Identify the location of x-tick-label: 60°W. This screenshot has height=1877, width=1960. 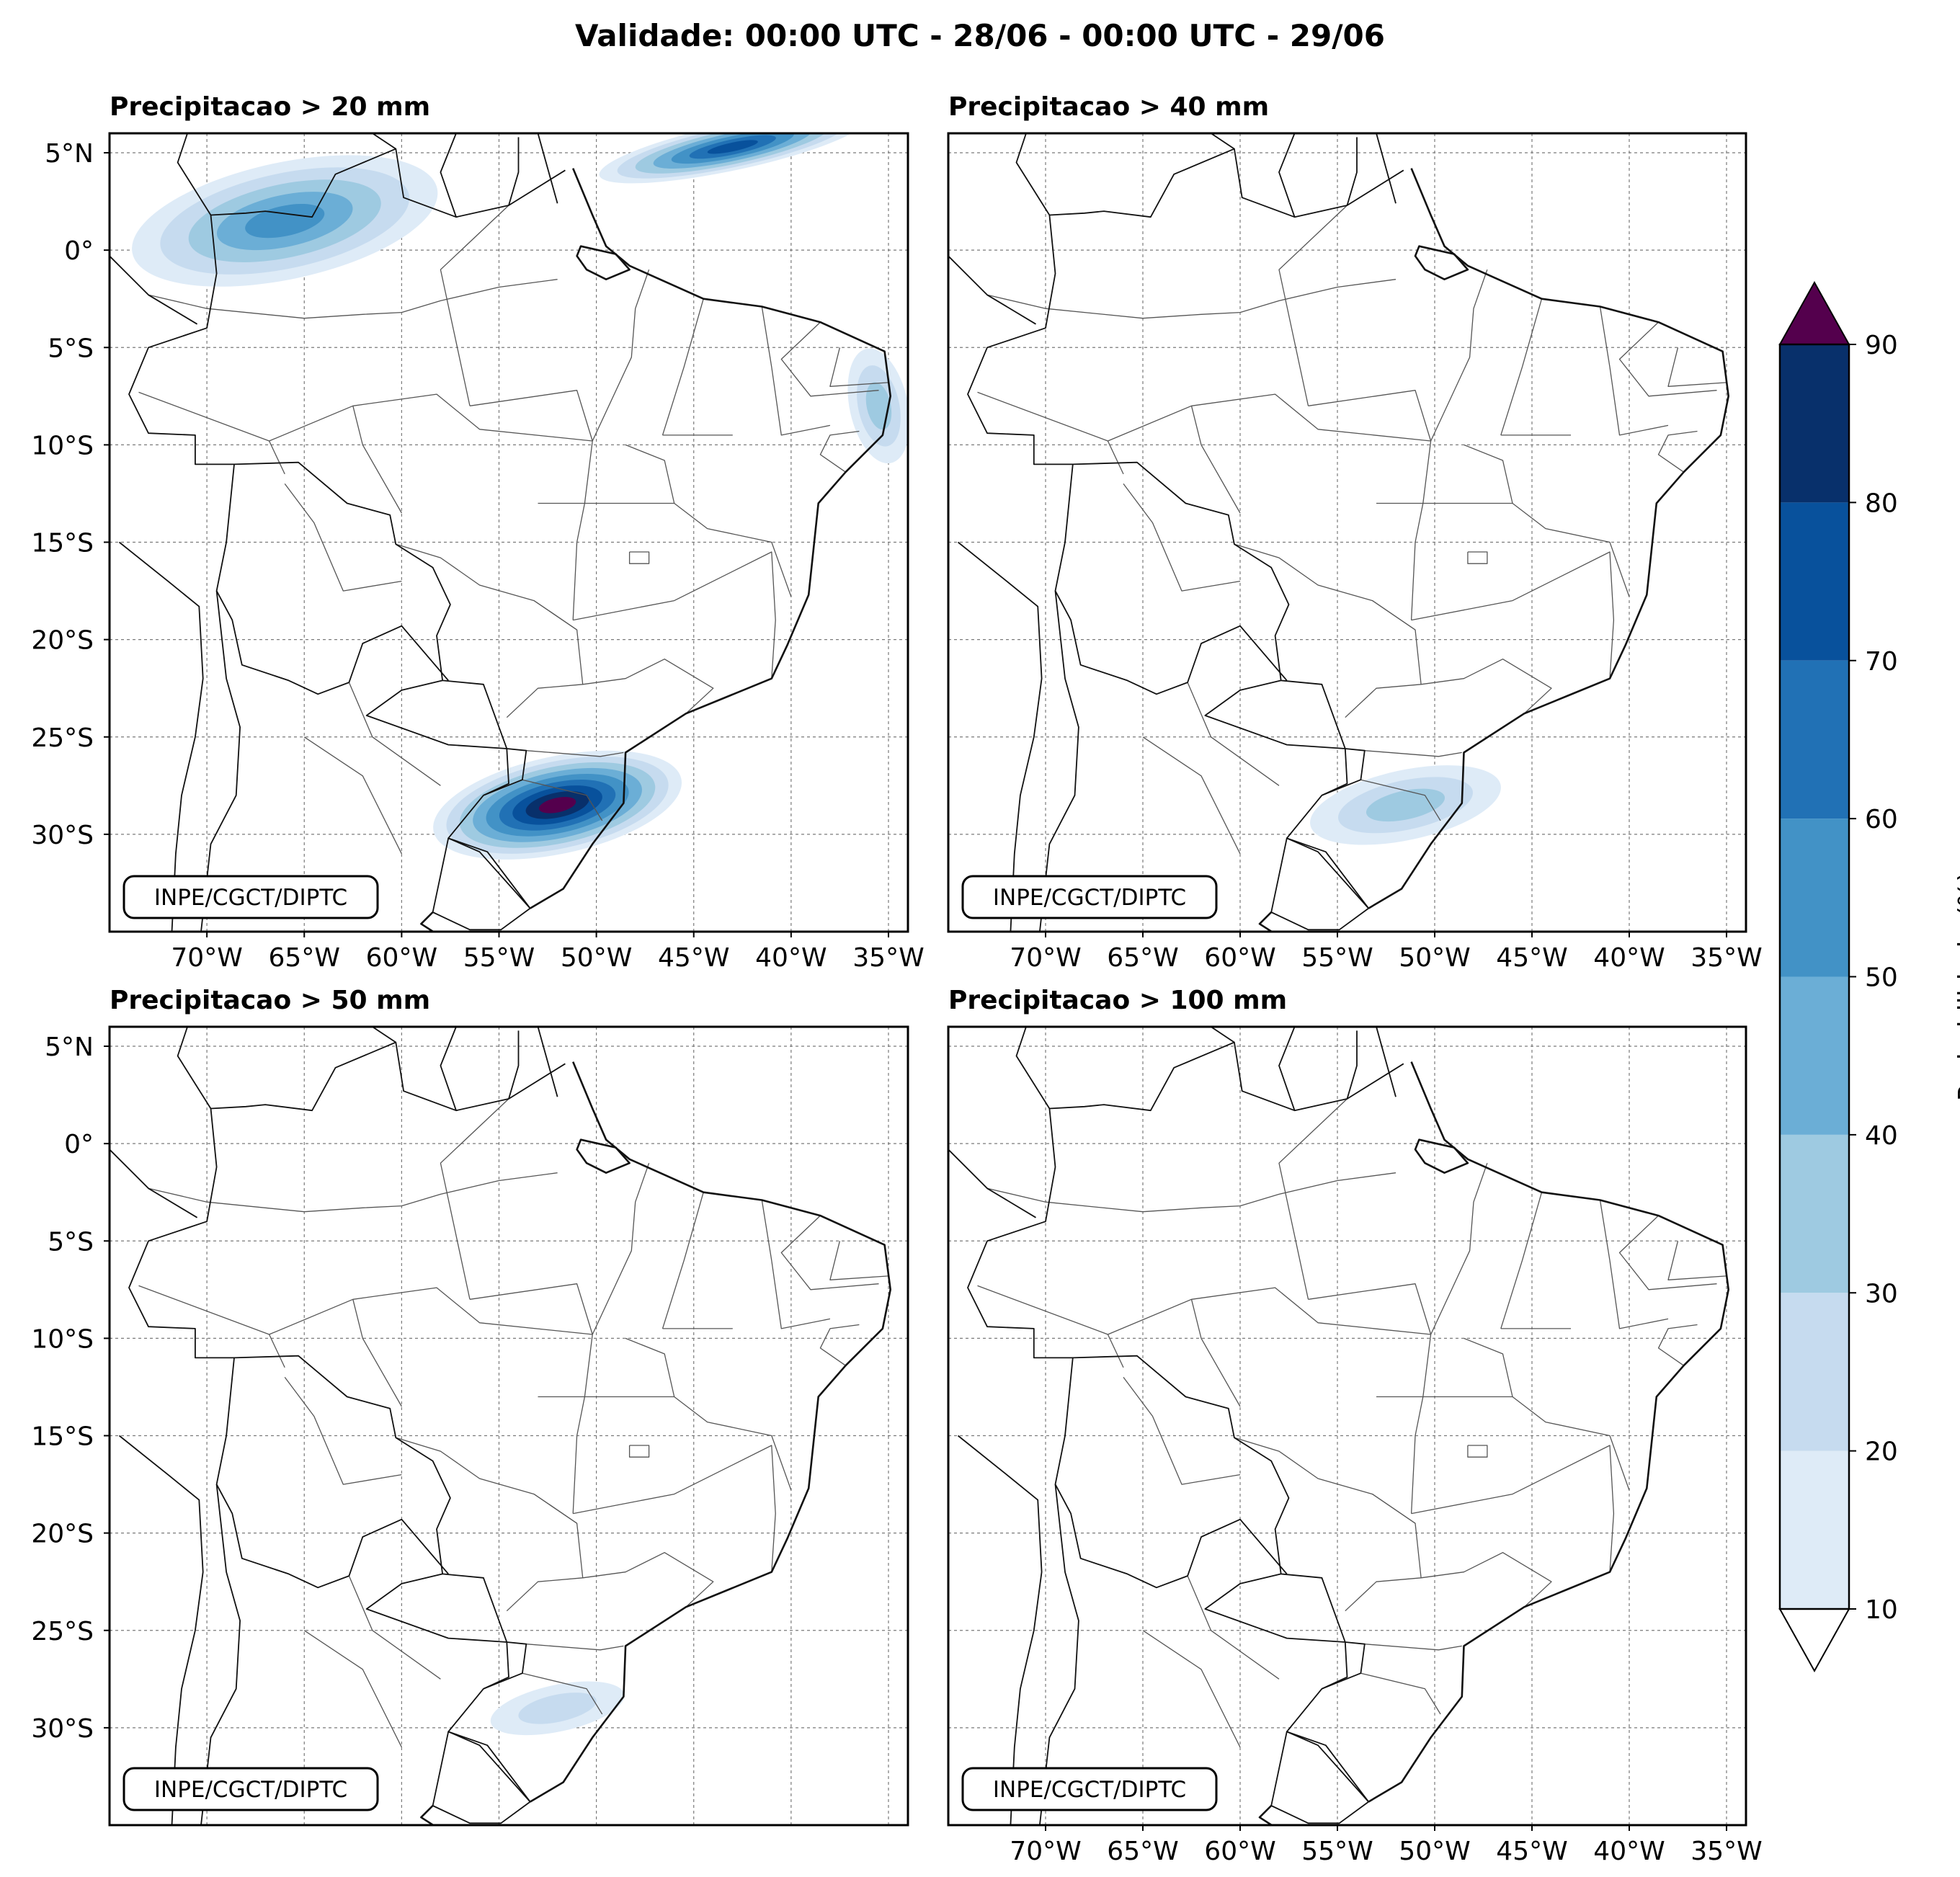
(1239, 958).